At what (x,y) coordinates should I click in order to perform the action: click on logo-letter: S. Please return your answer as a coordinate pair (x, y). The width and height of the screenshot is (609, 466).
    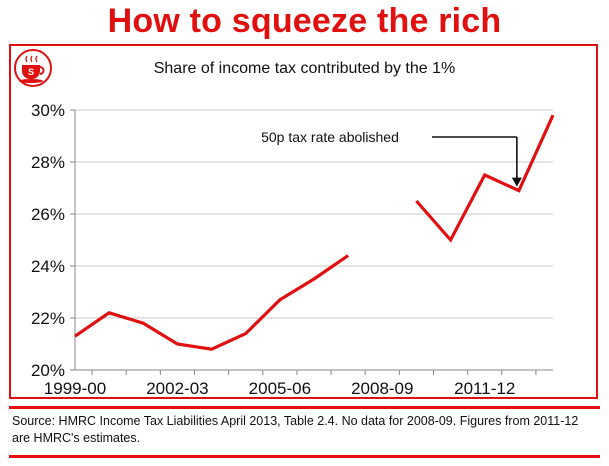
    Looking at the image, I should click on (31, 72).